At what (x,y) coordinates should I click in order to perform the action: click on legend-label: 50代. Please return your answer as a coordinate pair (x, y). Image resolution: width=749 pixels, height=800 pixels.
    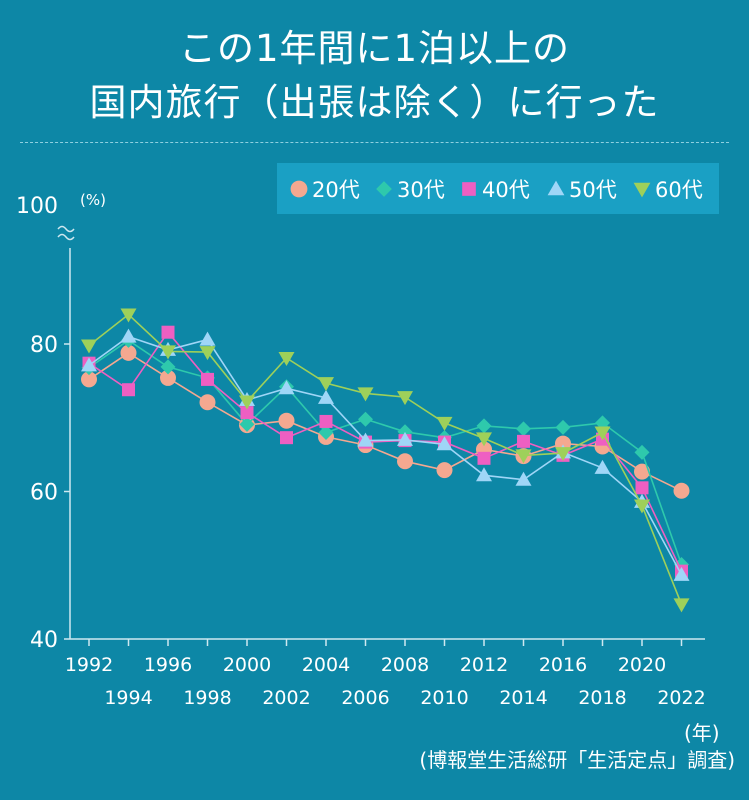
    Looking at the image, I should click on (593, 190).